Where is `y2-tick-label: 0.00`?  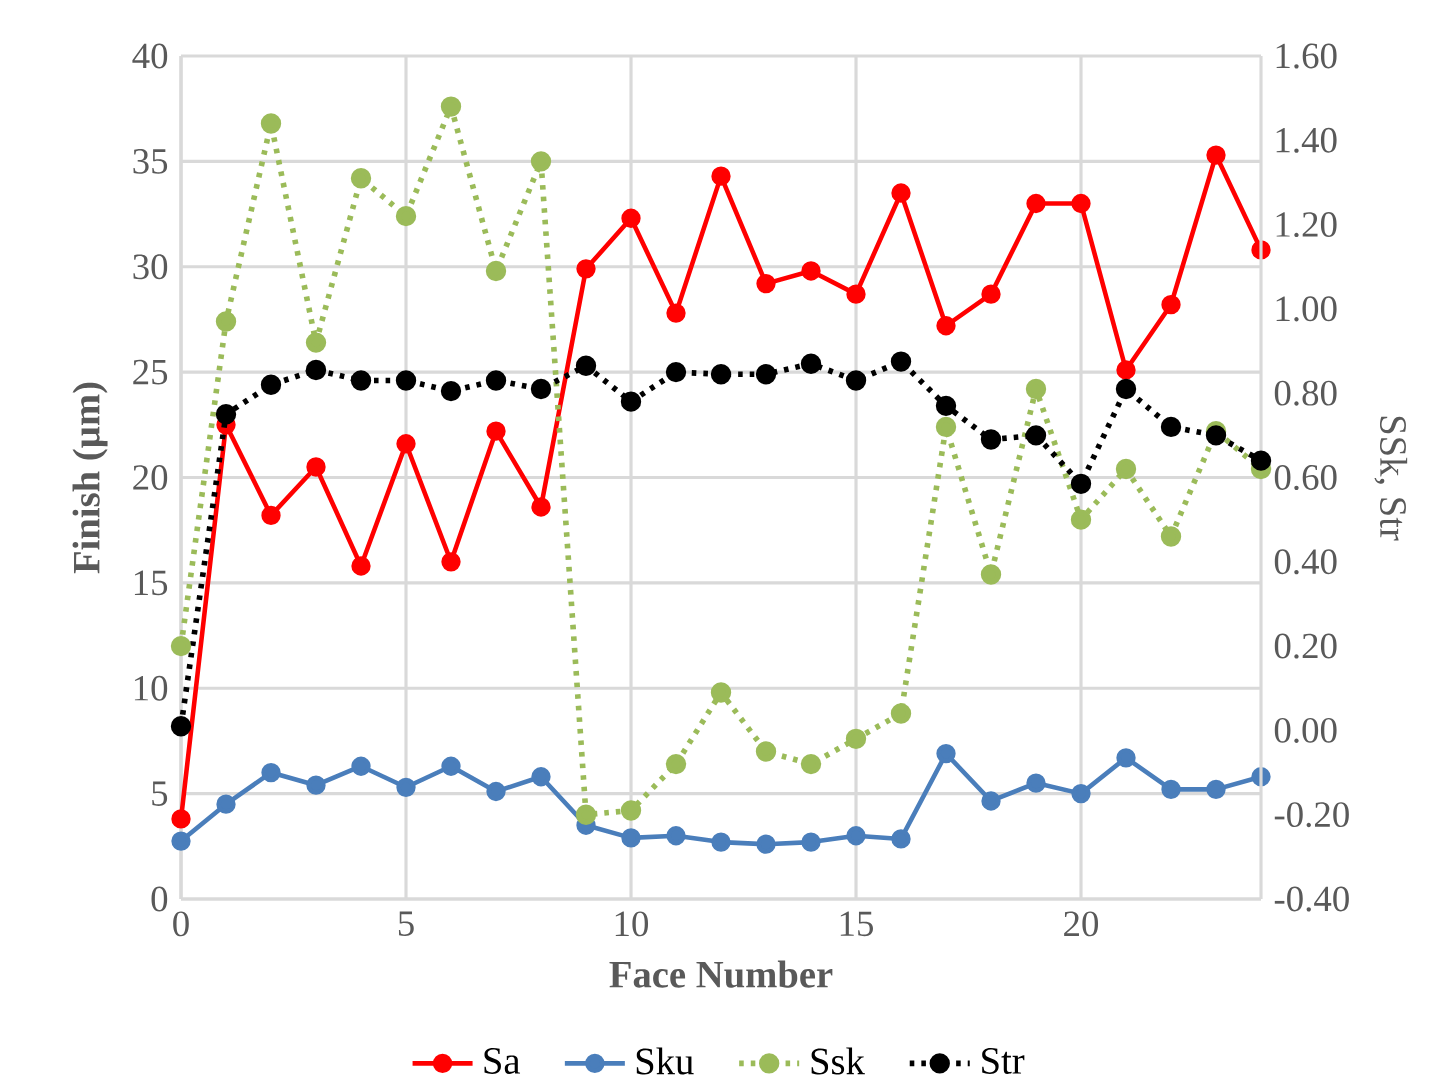 y2-tick-label: 0.00 is located at coordinates (1305, 730).